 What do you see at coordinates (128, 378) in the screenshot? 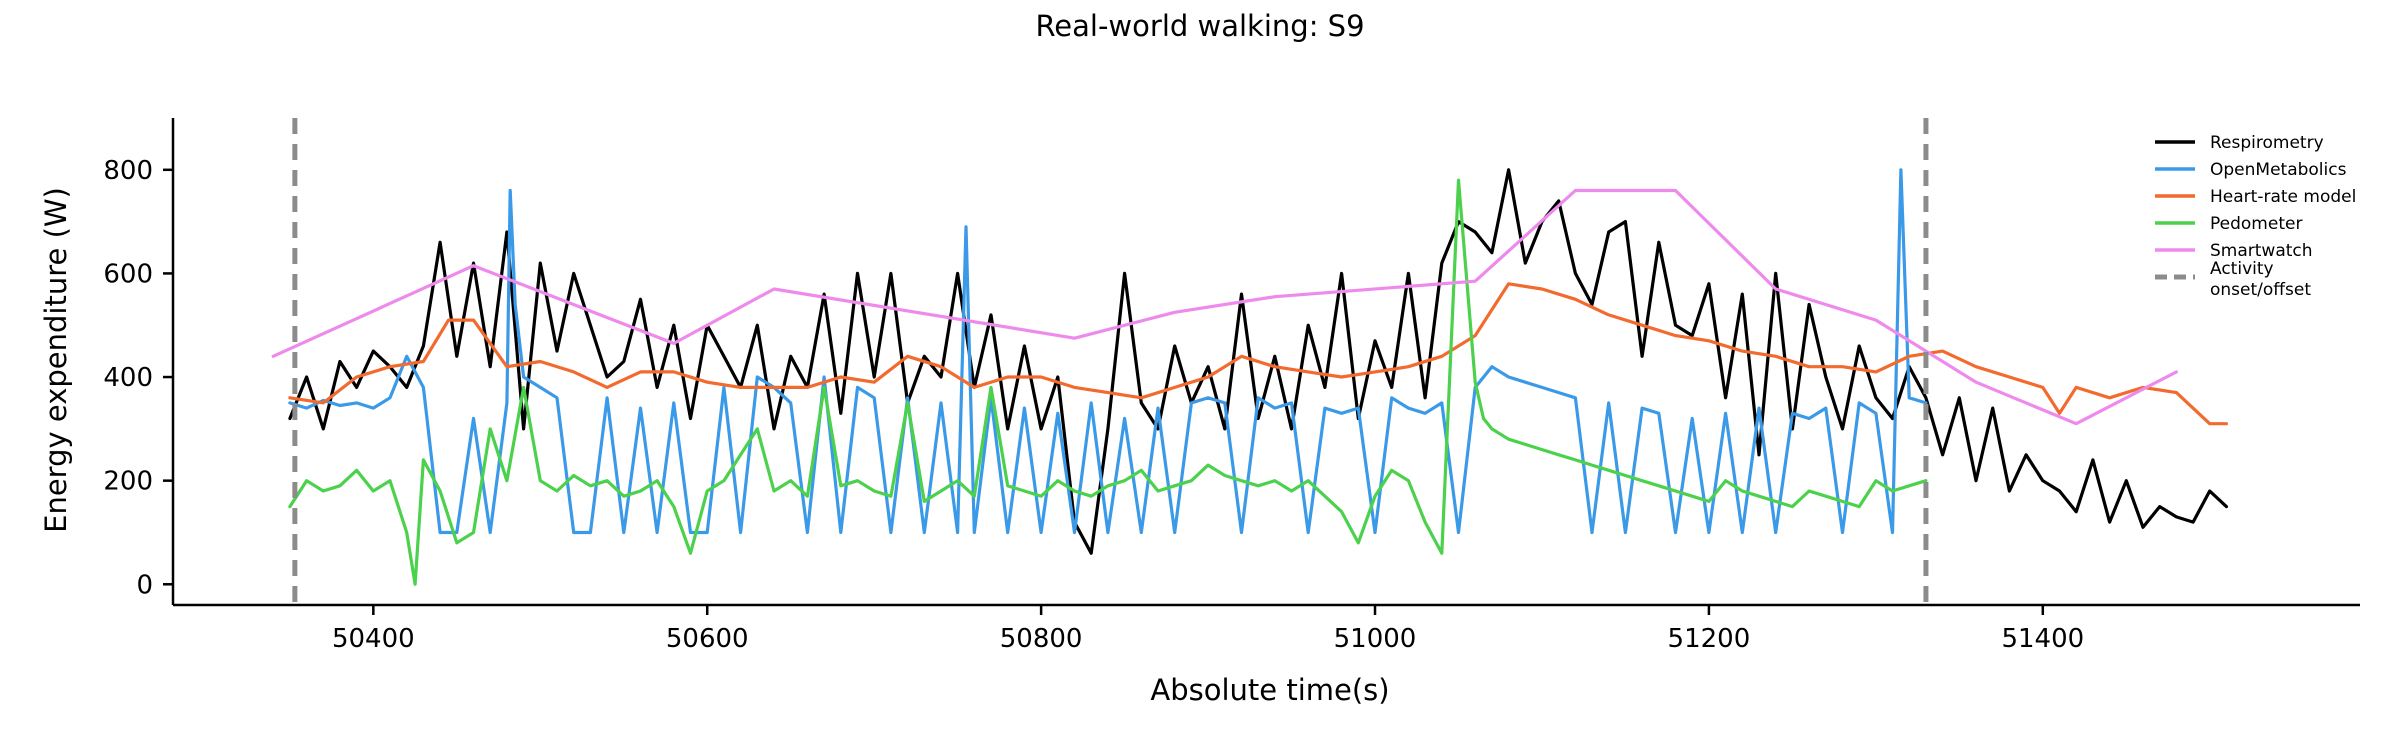
I see `y-tick-label: 400` at bounding box center [128, 378].